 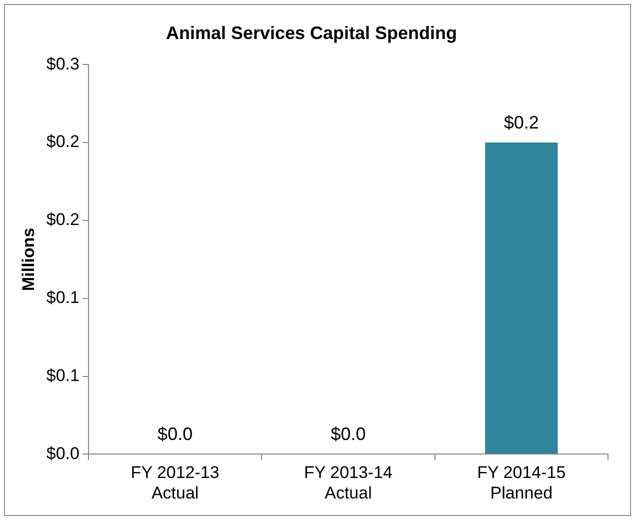 I want to click on x-tick-label: FY 2014-15 Planned, so click(x=521, y=482).